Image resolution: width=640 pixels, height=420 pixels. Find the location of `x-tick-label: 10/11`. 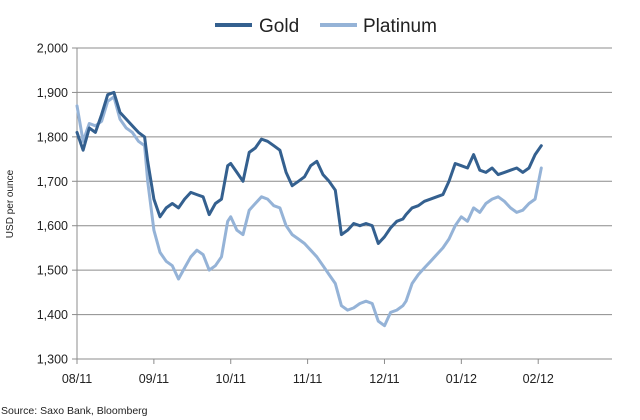

x-tick-label: 10/11 is located at coordinates (231, 379).